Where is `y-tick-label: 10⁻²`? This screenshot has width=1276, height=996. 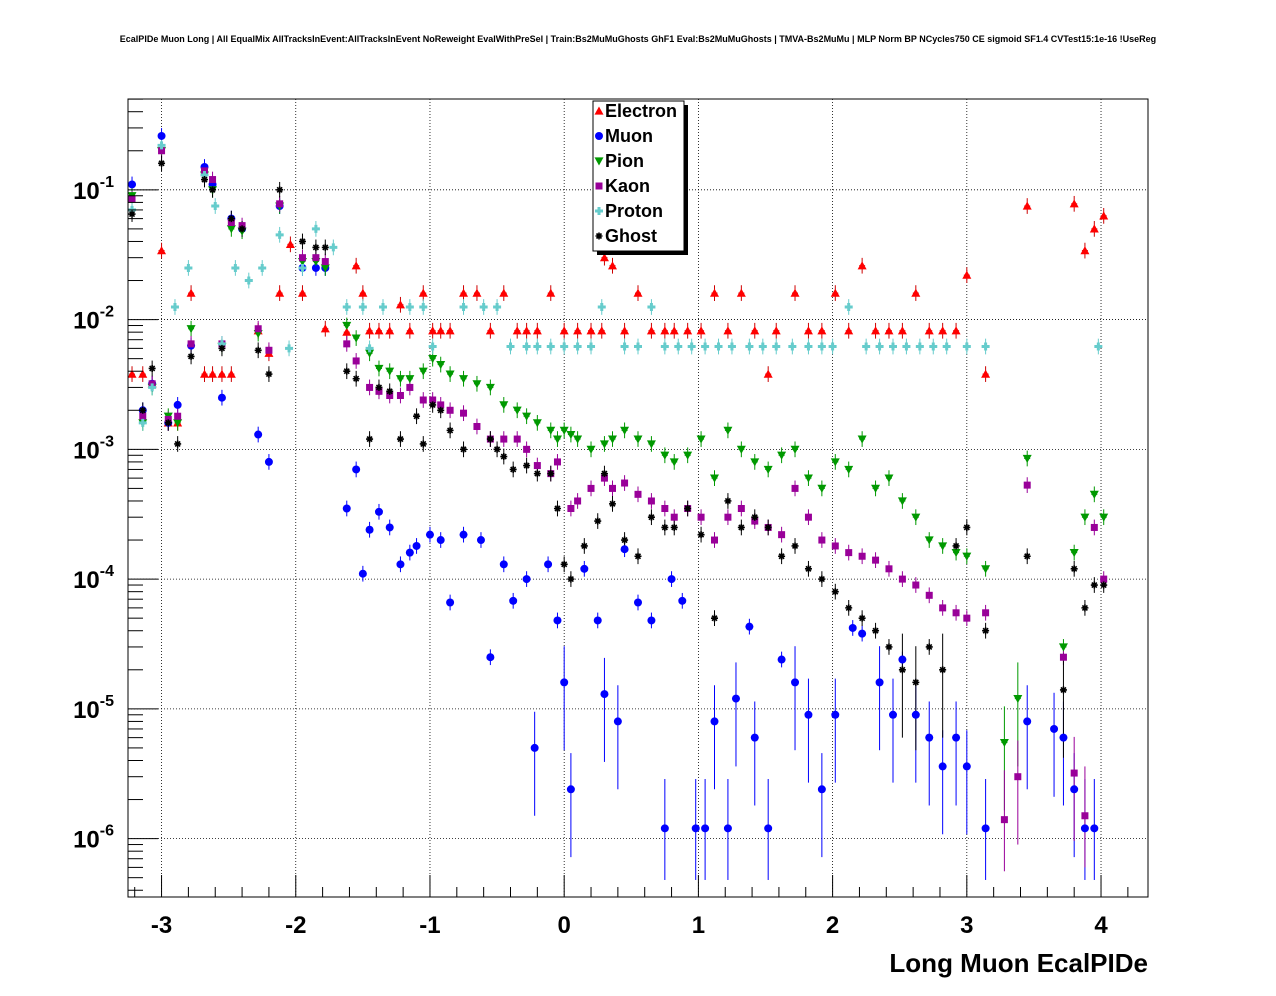
y-tick-label: 10⁻² is located at coordinates (93, 319).